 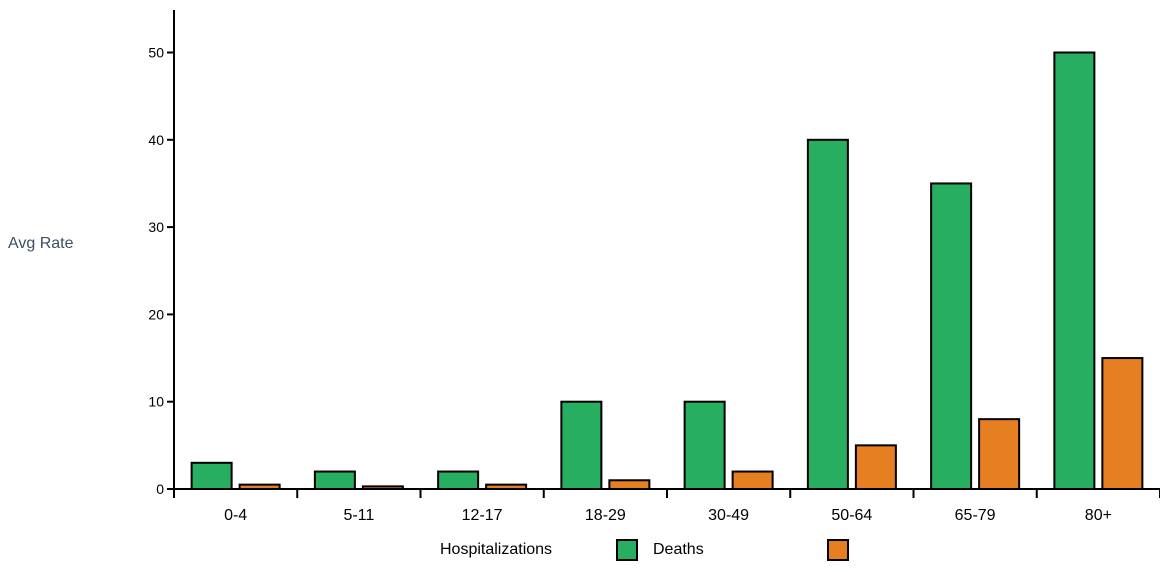 I want to click on bar-series-2-80+, so click(x=1122, y=423).